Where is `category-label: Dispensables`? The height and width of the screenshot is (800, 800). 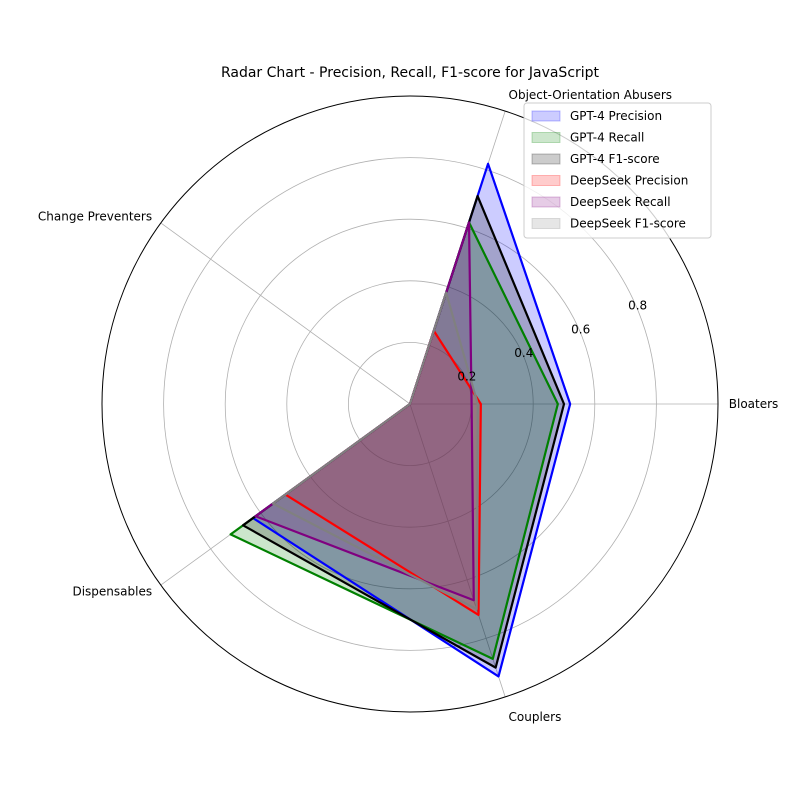
category-label: Dispensables is located at coordinates (112, 591).